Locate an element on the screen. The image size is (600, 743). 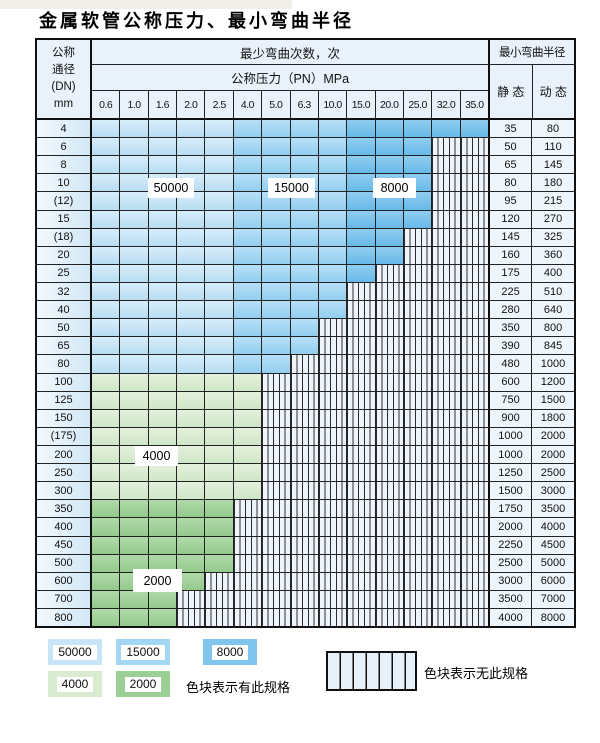
header-bend-cycles: 最少弯曲次数，次 is located at coordinates (290, 52).